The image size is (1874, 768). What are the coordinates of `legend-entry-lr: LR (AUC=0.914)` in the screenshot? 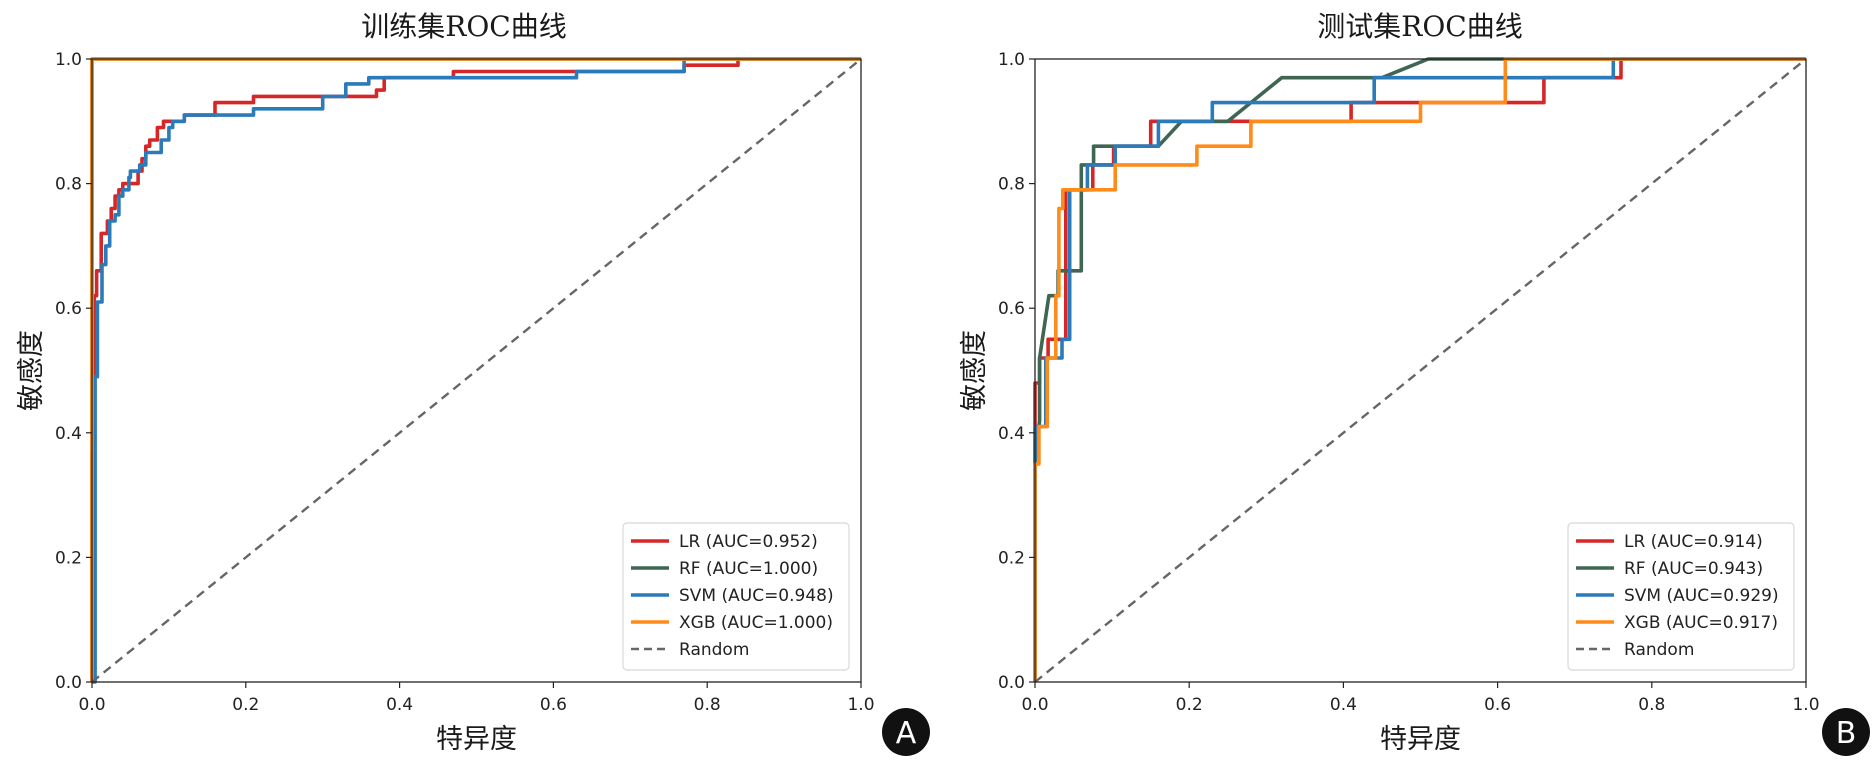 It's located at (1693, 542).